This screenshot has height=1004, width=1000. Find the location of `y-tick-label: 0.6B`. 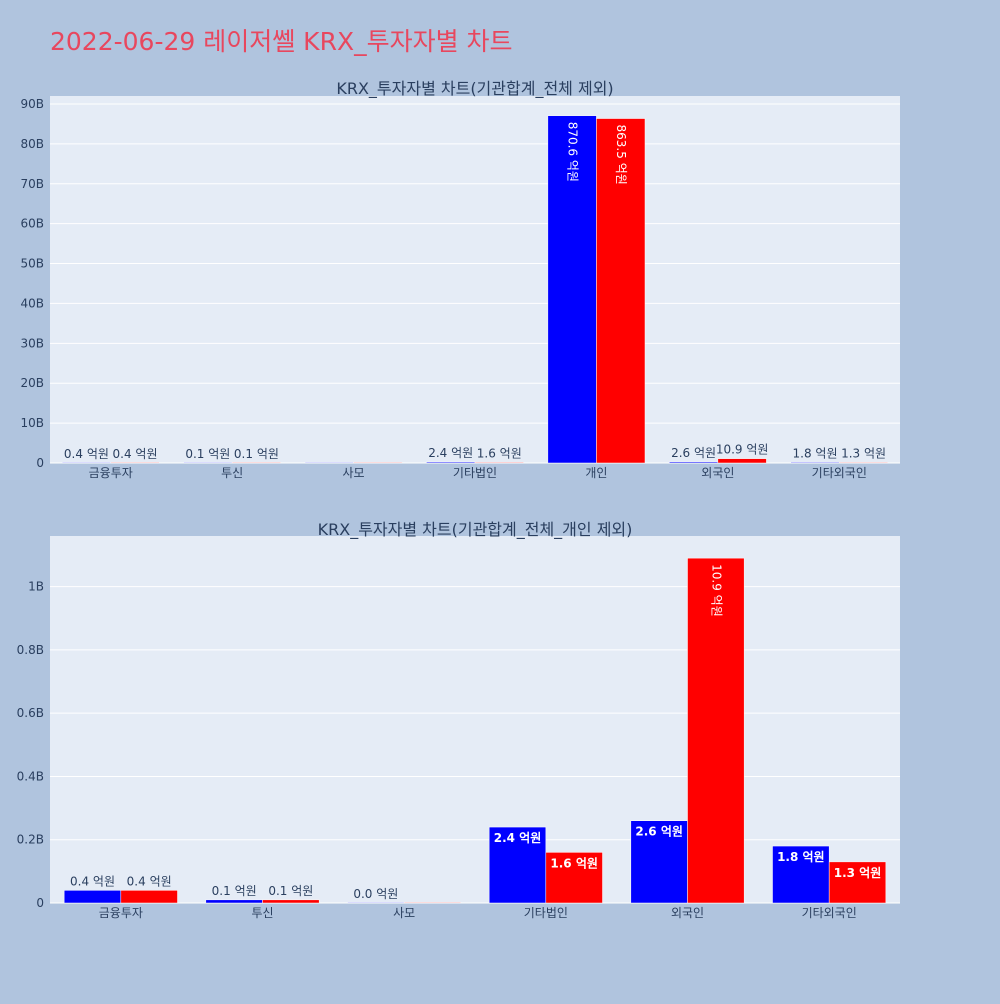

y-tick-label: 0.6B is located at coordinates (30, 713).